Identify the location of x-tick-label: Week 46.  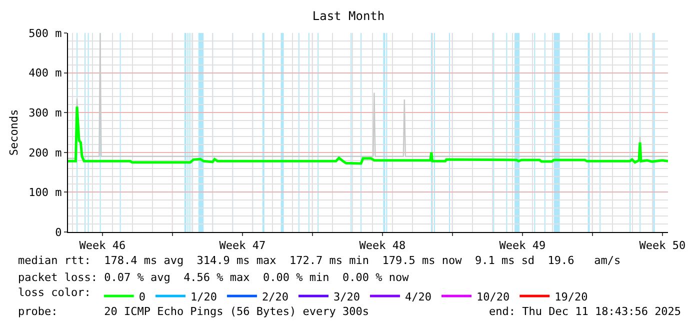
(102, 245).